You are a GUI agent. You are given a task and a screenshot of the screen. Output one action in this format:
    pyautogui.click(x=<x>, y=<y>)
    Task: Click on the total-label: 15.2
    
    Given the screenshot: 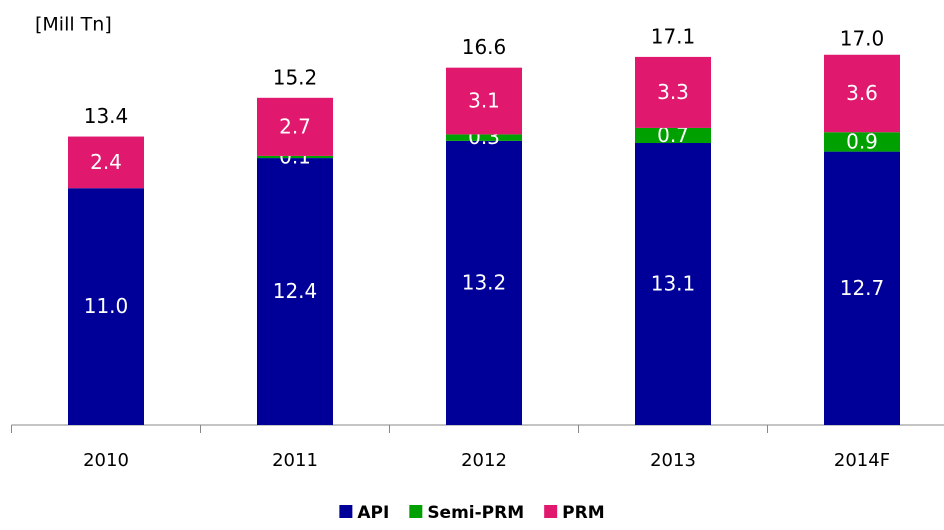 What is the action you would take?
    pyautogui.click(x=295, y=77)
    